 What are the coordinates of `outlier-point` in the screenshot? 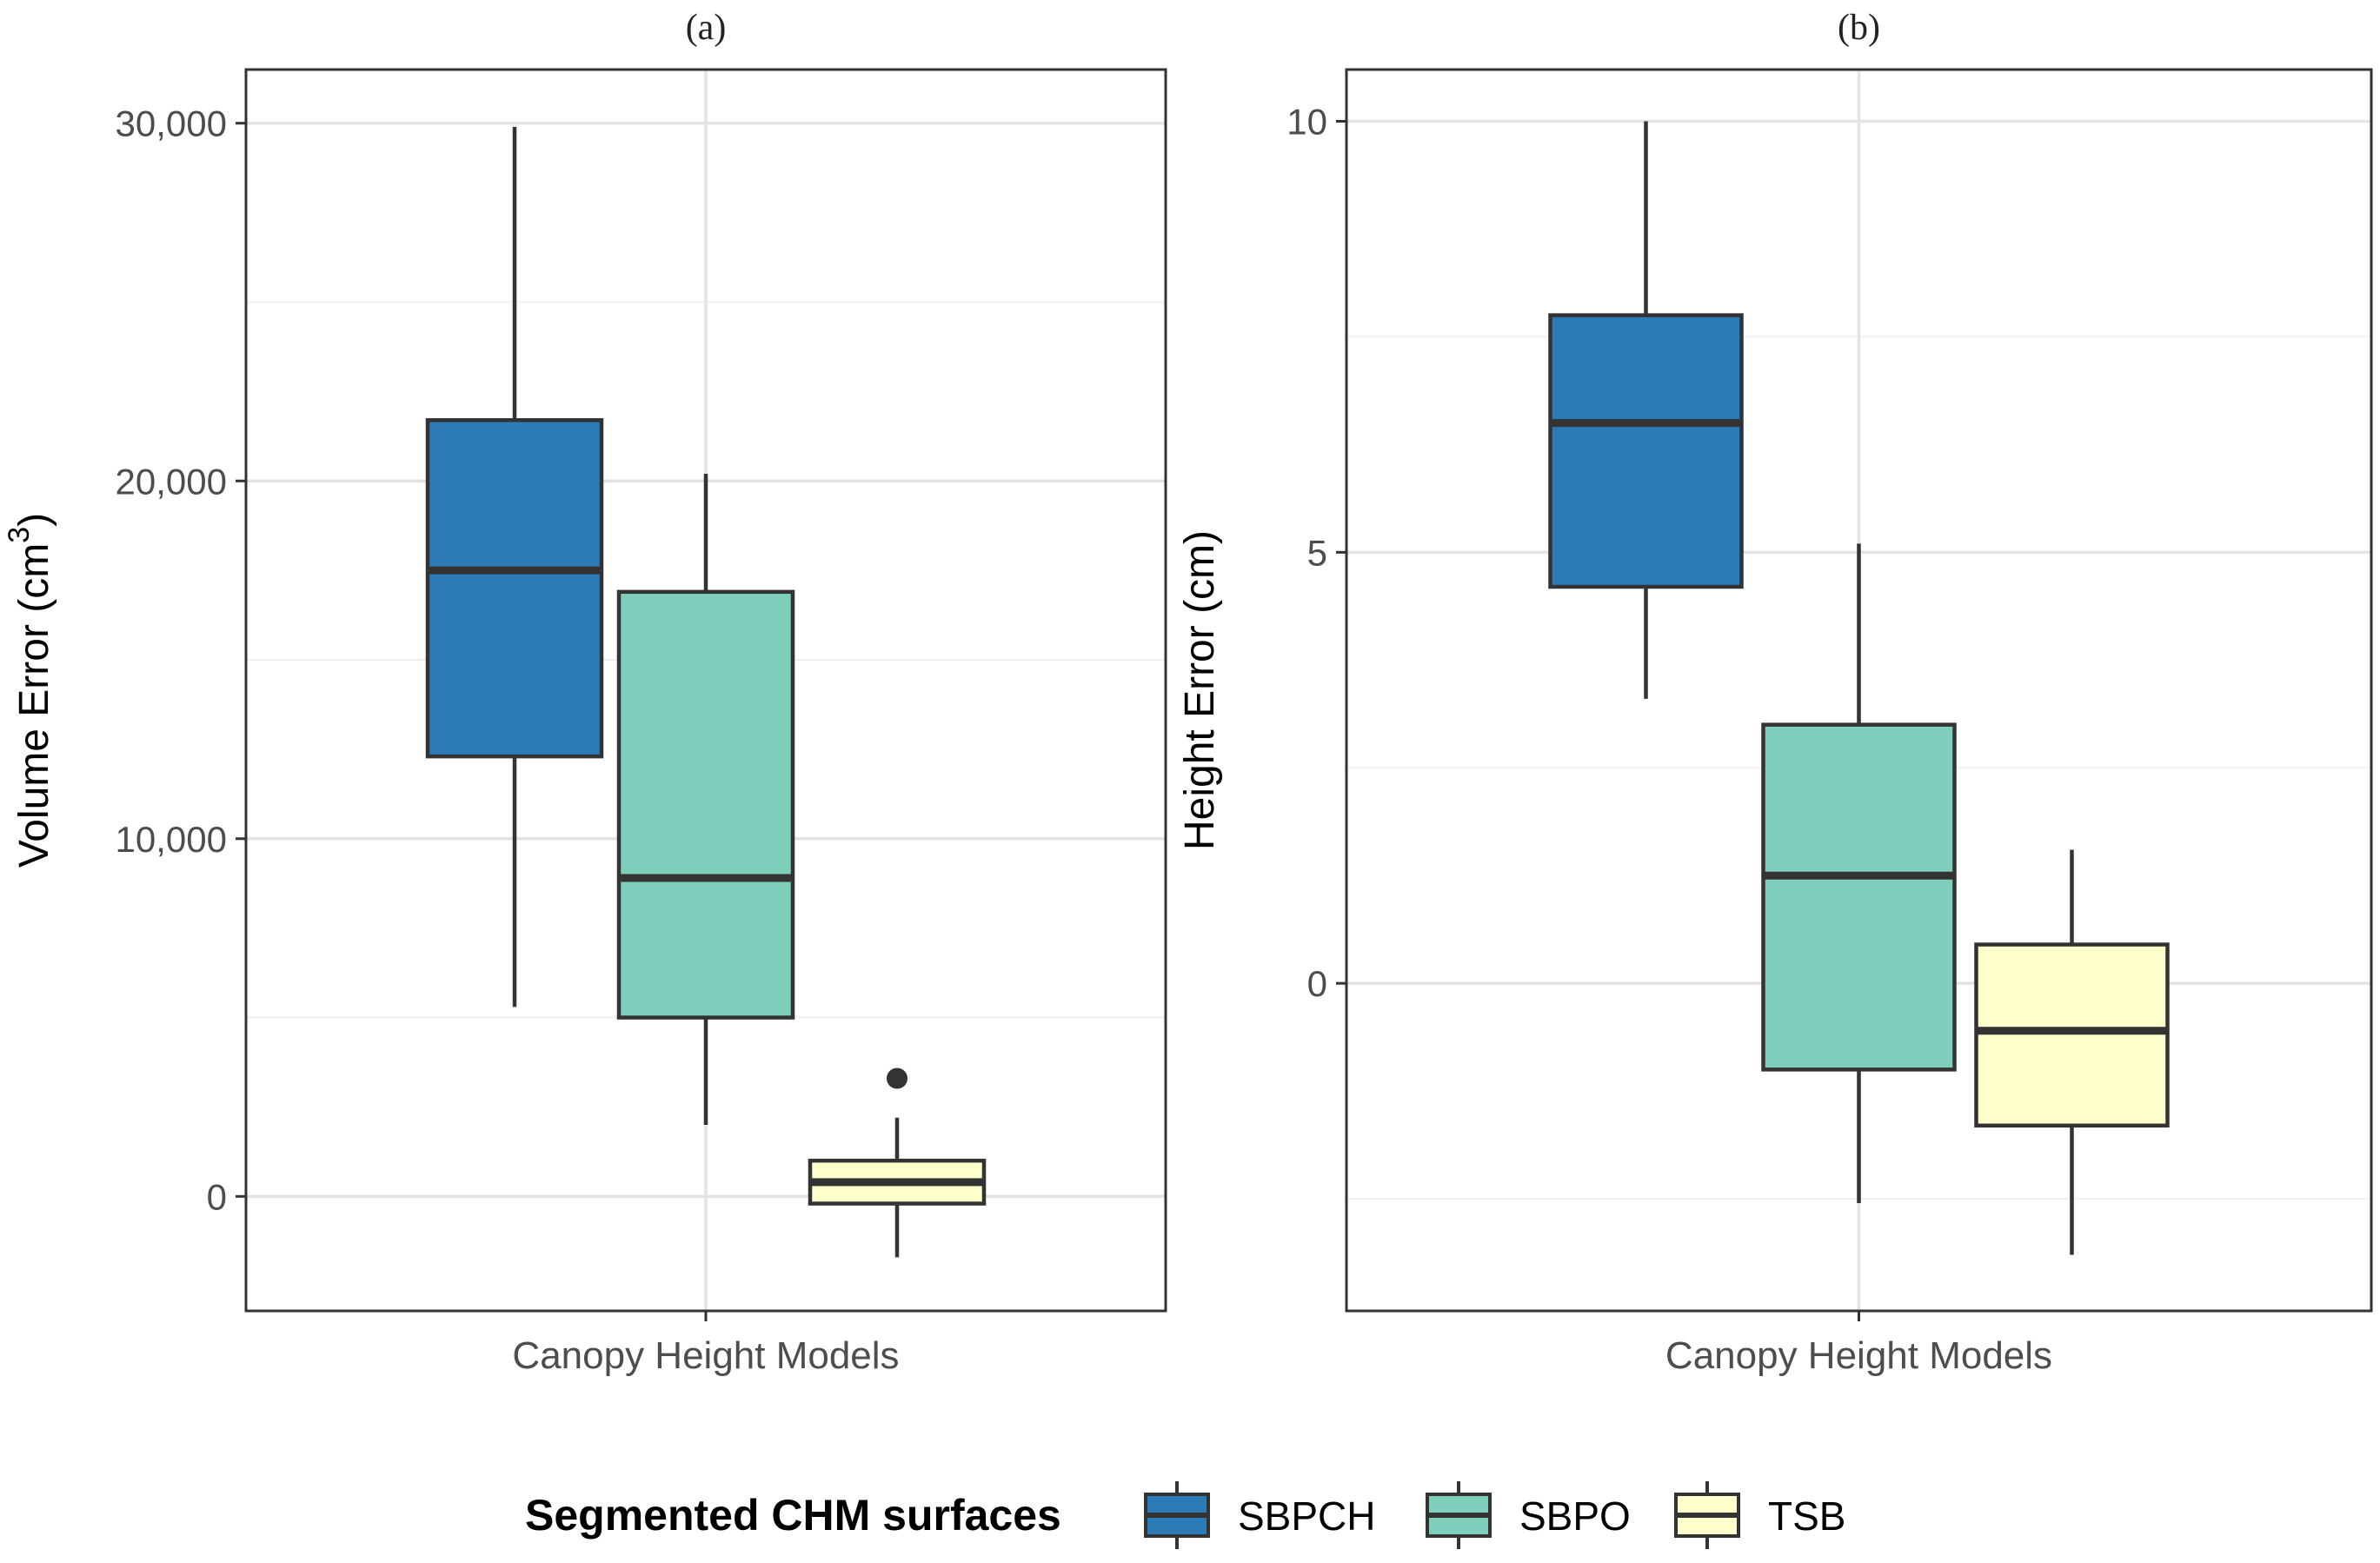 It's located at (897, 1078).